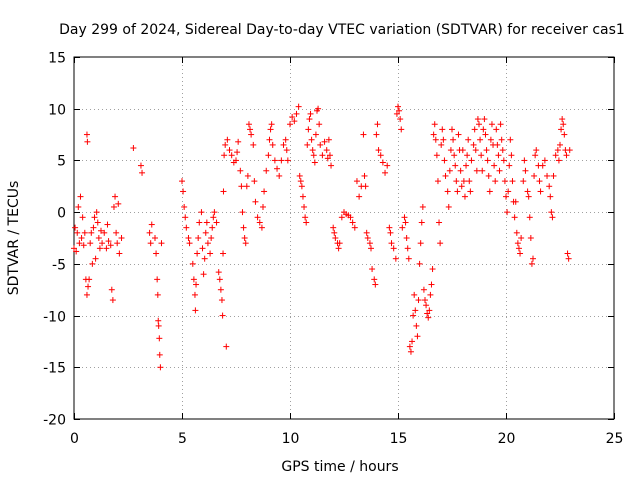  Describe the element at coordinates (54, 421) in the screenshot. I see `y-tick-label: -20` at that location.